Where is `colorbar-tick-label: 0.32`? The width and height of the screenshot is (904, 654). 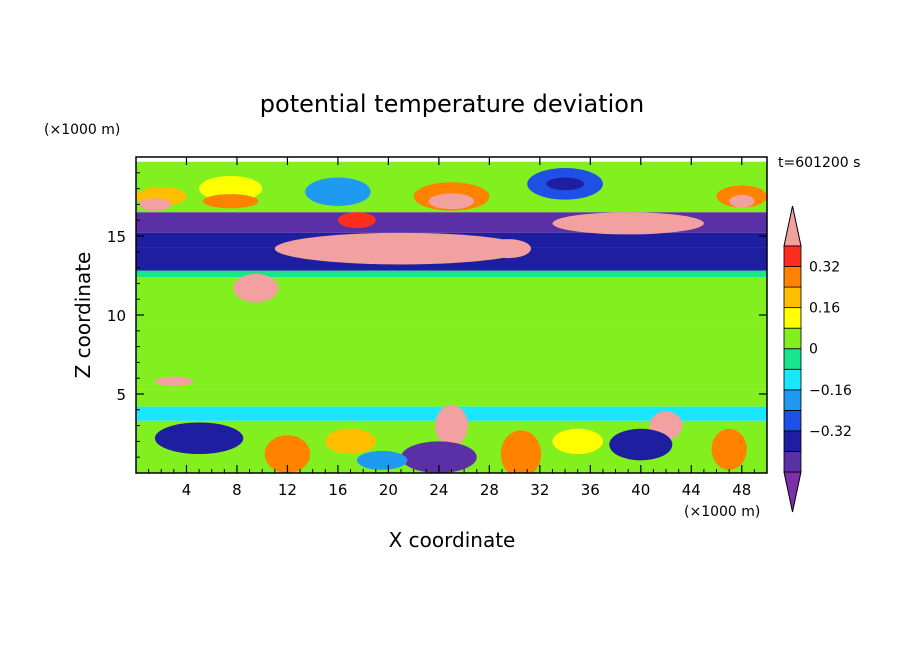
colorbar-tick-label: 0.32 is located at coordinates (824, 268).